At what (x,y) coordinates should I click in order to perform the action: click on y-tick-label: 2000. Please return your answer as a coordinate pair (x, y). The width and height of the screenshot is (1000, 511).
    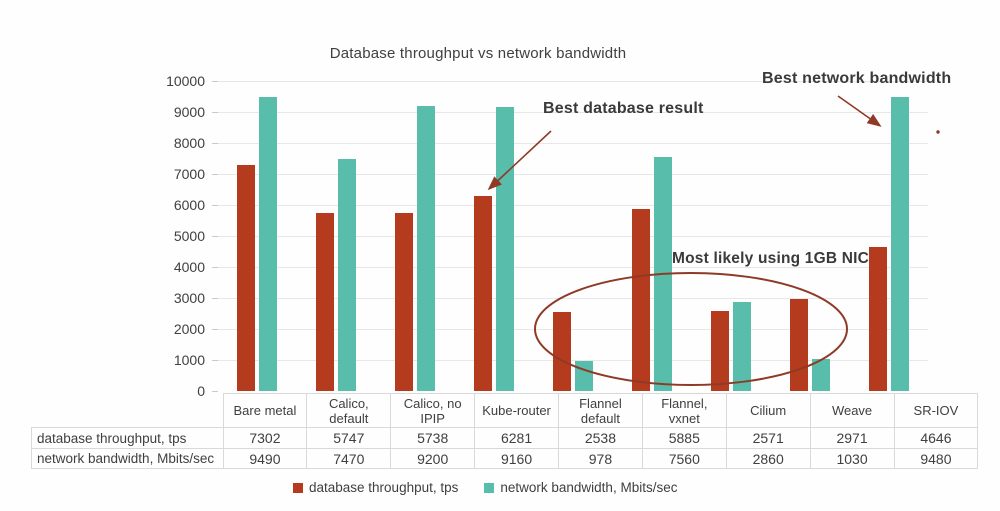
    Looking at the image, I should click on (189, 329).